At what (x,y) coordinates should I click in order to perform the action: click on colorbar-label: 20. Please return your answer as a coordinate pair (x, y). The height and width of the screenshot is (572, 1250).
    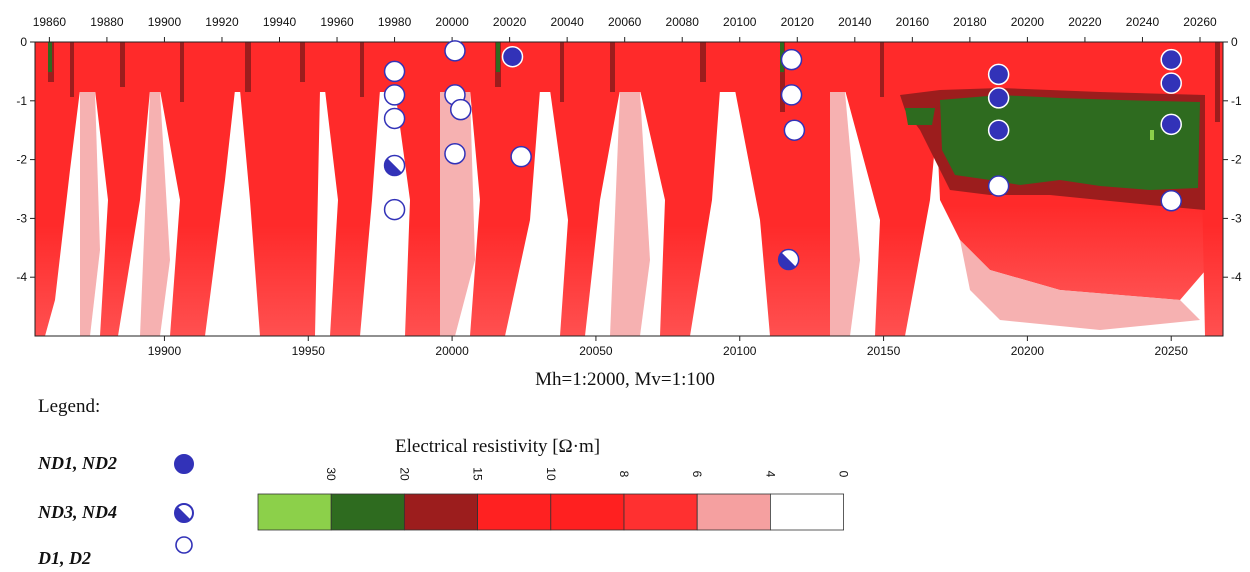
    Looking at the image, I should click on (404, 474).